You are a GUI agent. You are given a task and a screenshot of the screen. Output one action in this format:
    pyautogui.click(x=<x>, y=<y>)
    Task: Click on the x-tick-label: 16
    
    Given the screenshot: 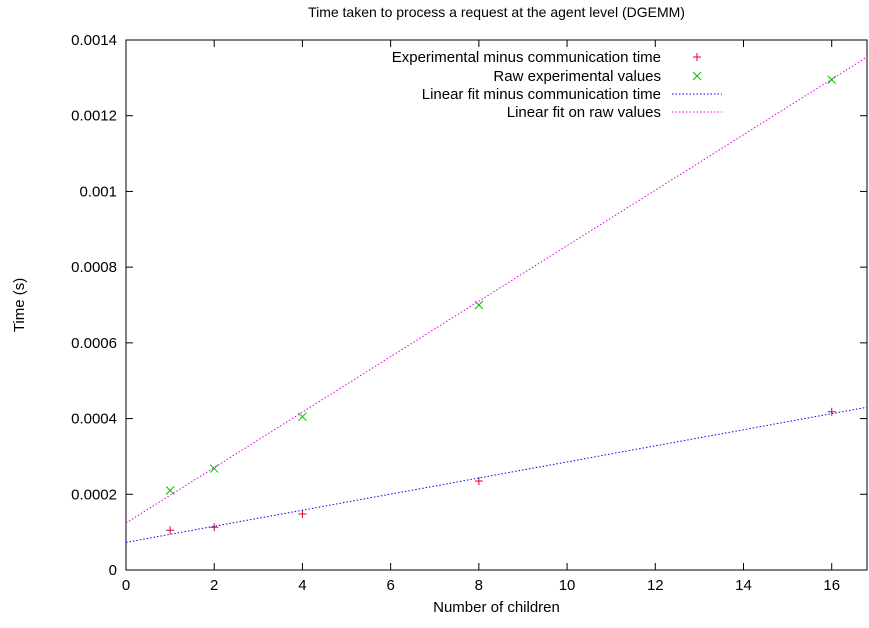 What is the action you would take?
    pyautogui.click(x=831, y=585)
    